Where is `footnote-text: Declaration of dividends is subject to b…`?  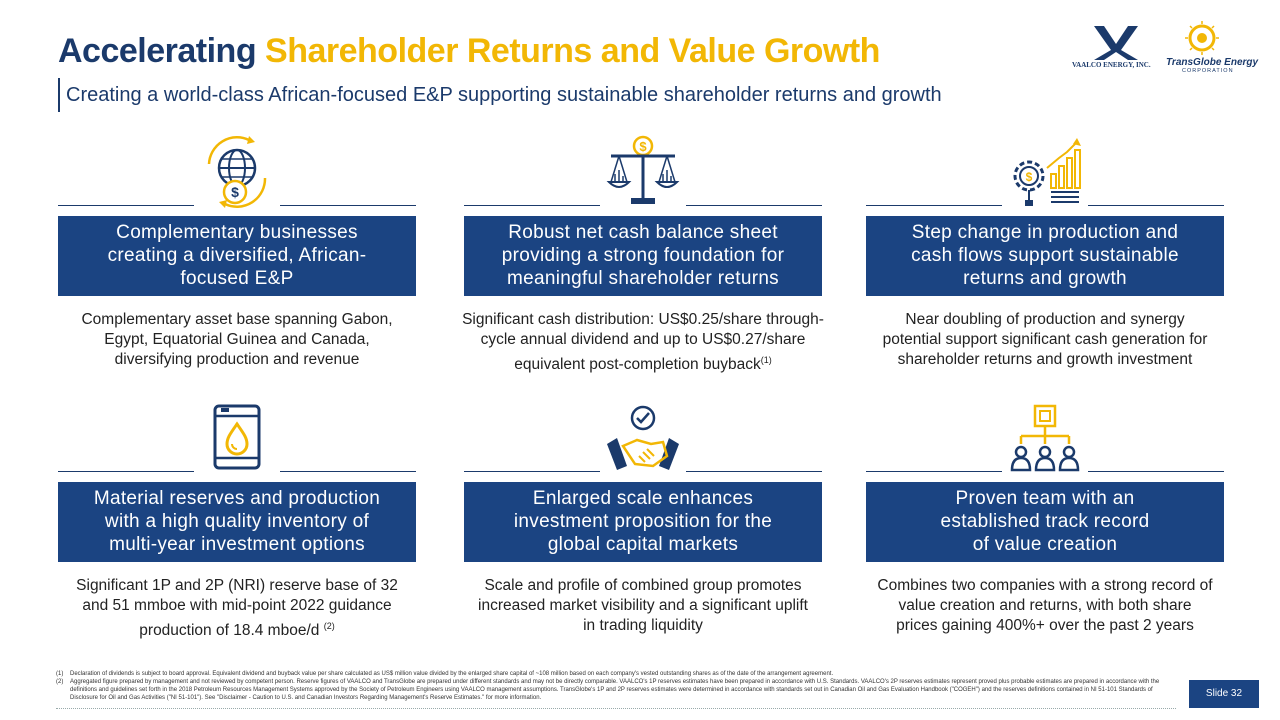 footnote-text: Declaration of dividends is subject to b… is located at coordinates (452, 674).